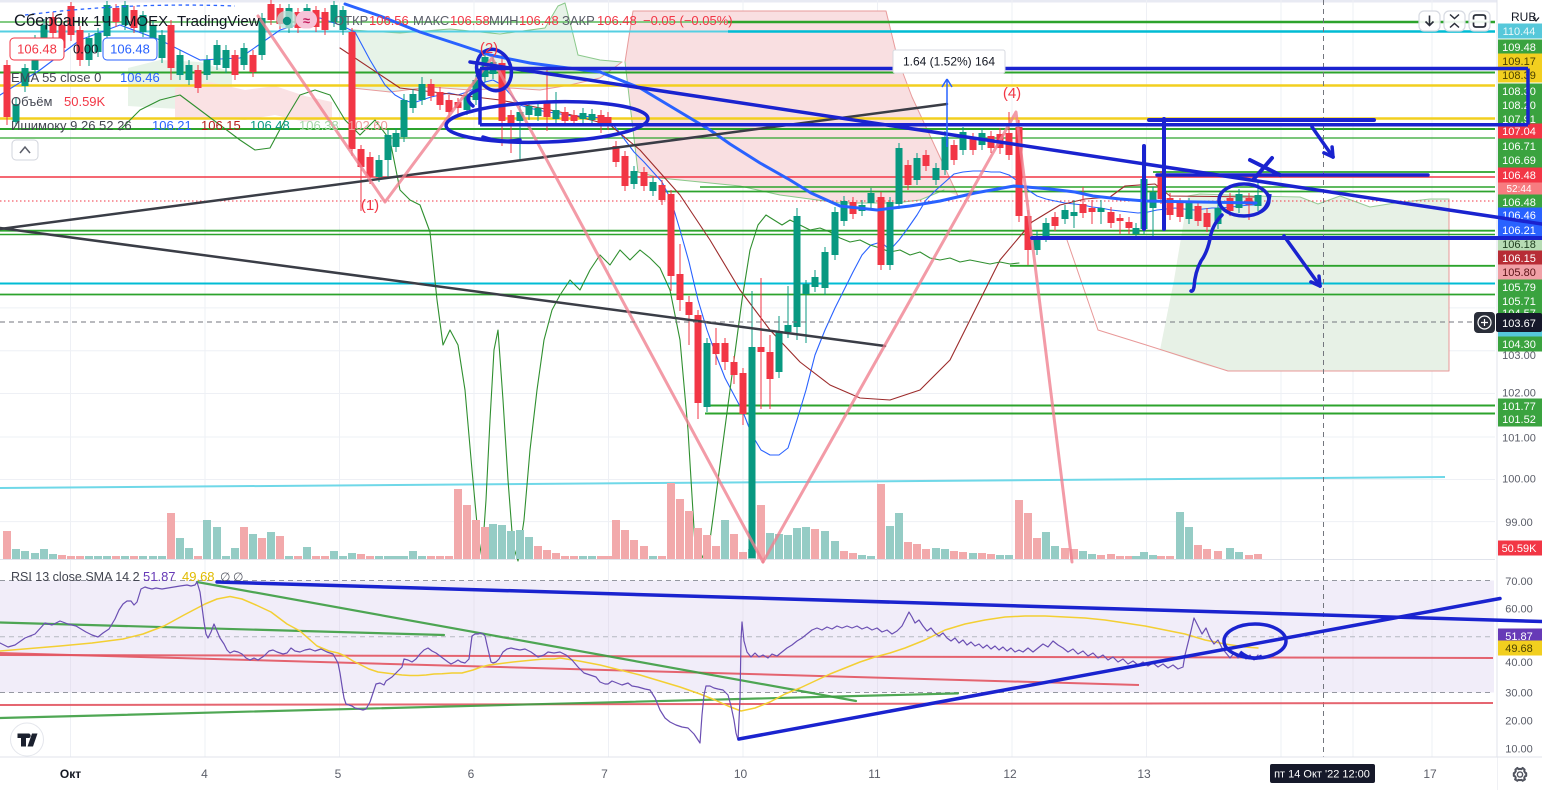  I want to click on svg-text: TradingView, so click(218, 21).